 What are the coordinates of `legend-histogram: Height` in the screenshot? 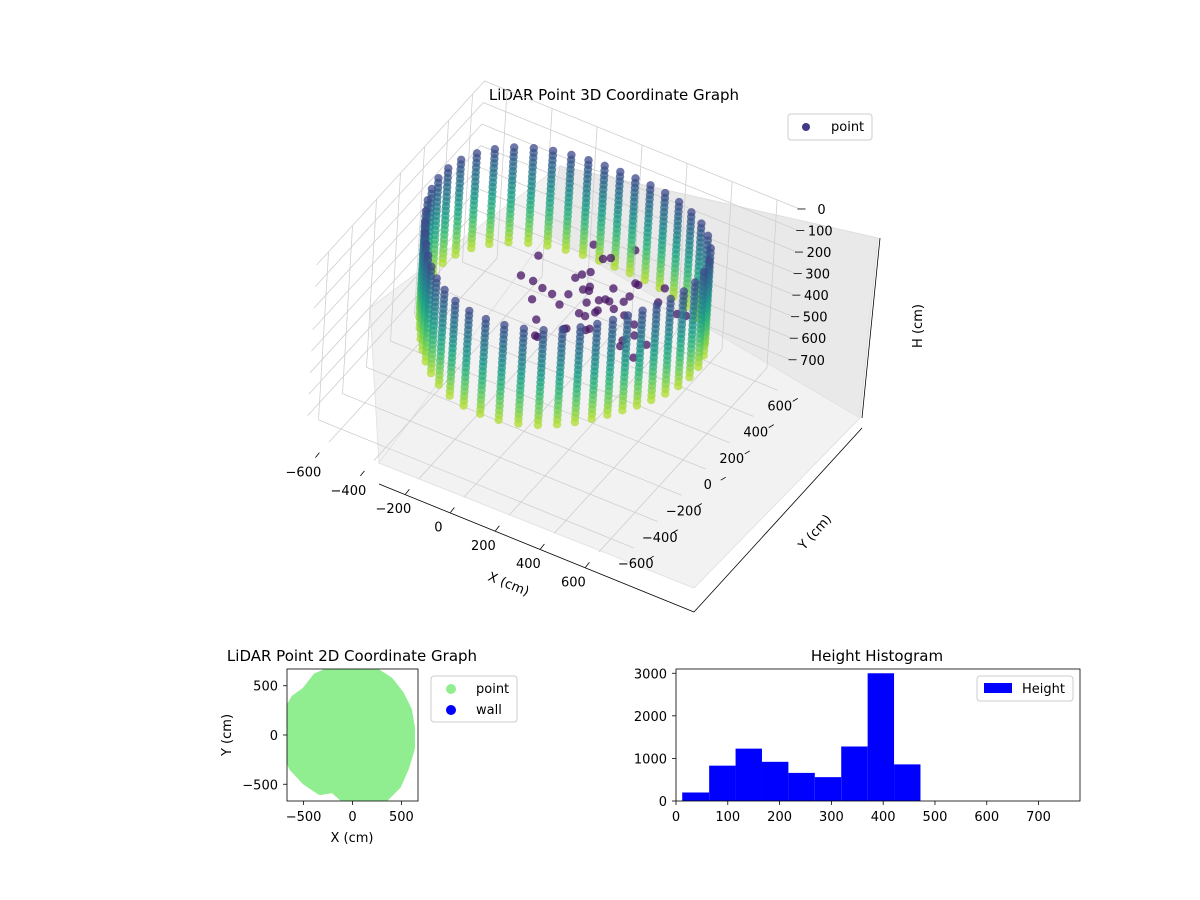 It's located at (1025, 688).